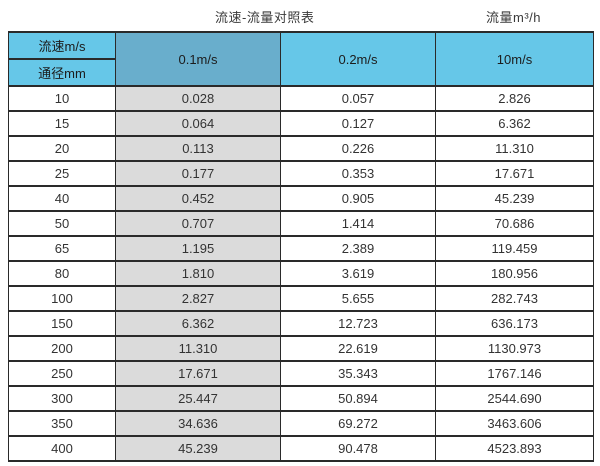 The image size is (600, 466). What do you see at coordinates (62, 123) in the screenshot?
I see `cell-diameter: 15` at bounding box center [62, 123].